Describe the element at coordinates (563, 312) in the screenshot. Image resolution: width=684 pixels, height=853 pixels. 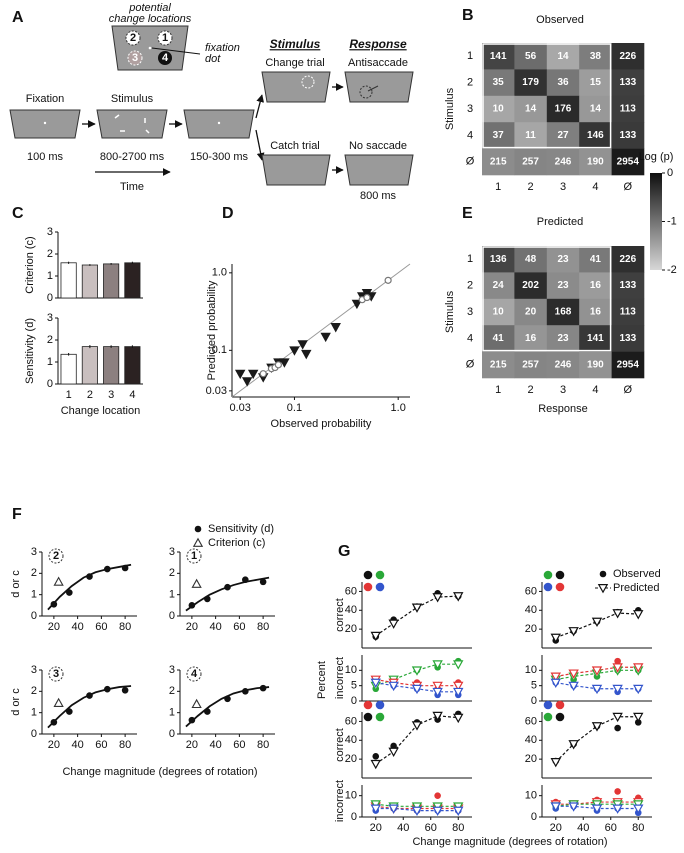
I see `cell-label: 168` at that location.